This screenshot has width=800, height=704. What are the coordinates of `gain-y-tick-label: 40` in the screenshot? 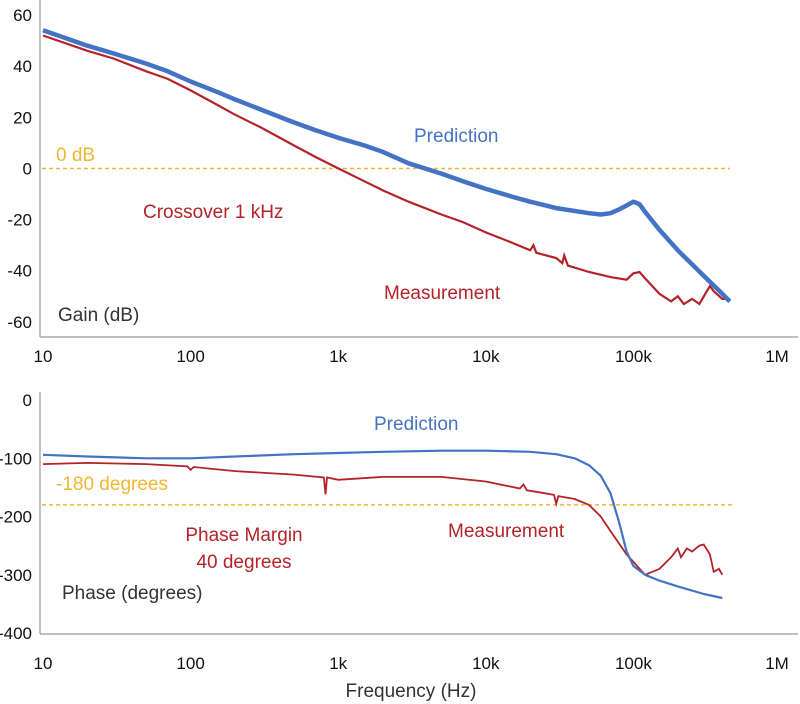 It's located at (22, 66).